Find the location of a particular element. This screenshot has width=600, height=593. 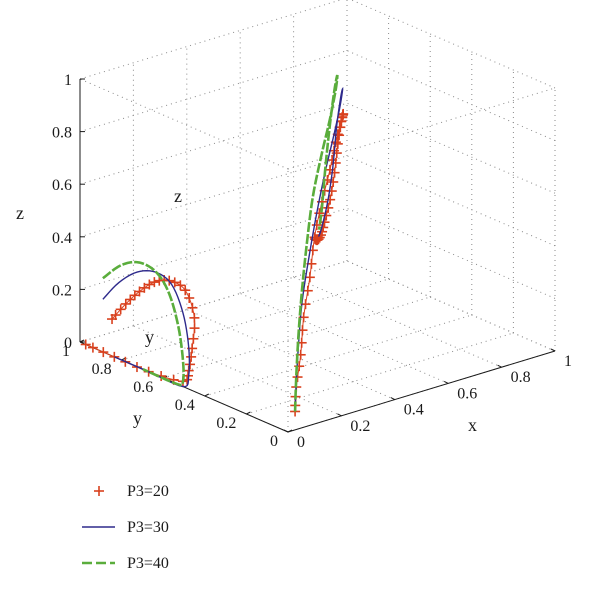

y-tick-label: 1 is located at coordinates (66, 351).